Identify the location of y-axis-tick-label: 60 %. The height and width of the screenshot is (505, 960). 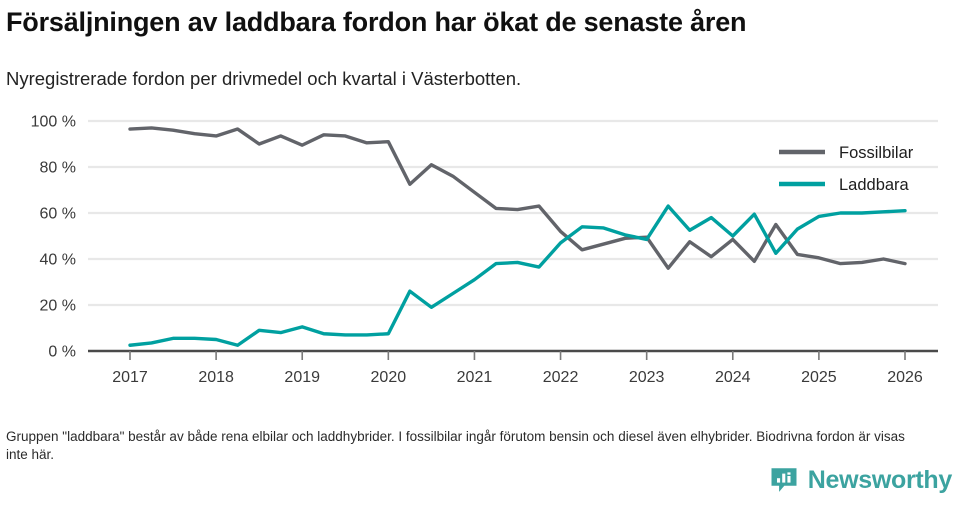
(58, 214).